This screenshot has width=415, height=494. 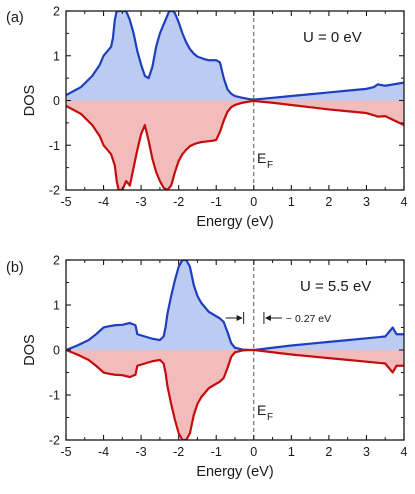 I want to click on gap-label: ~ 0.27 eV, so click(x=308, y=319).